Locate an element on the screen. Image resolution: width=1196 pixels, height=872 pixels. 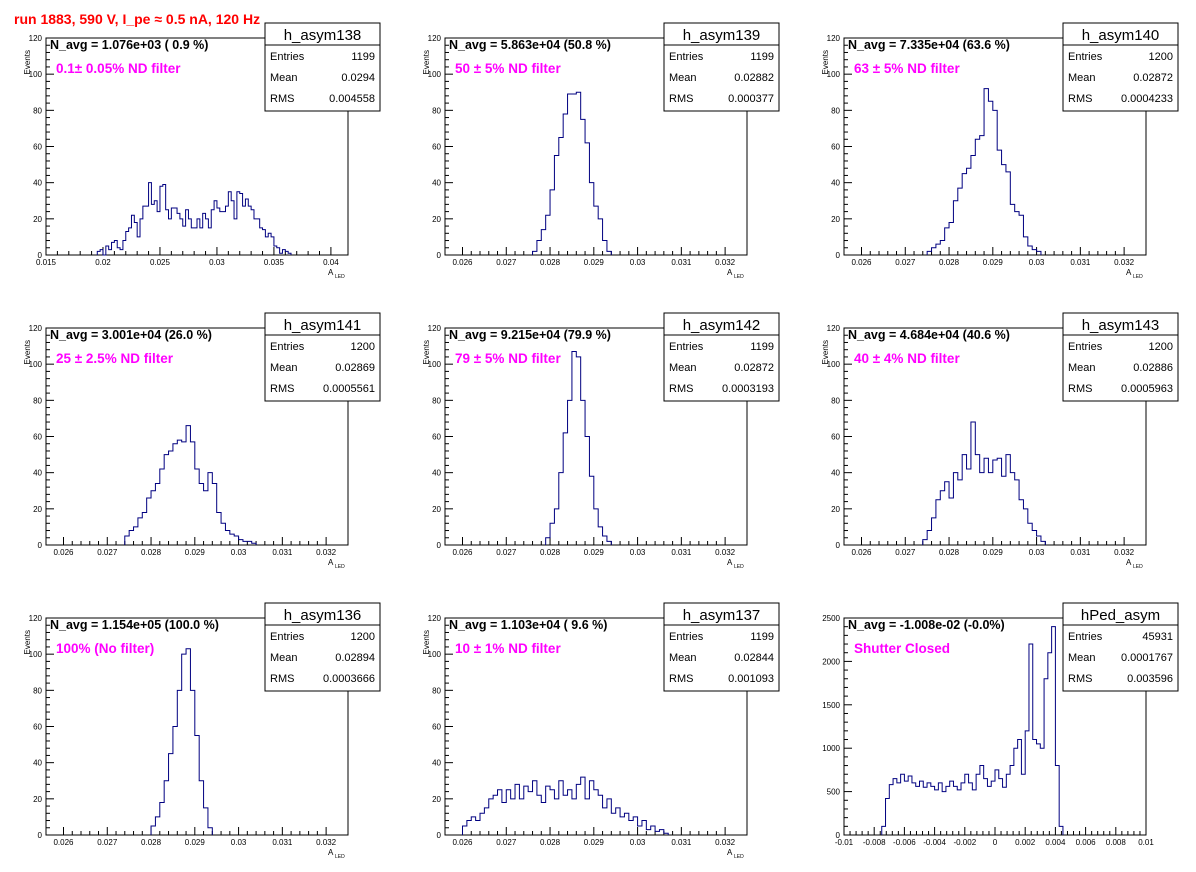
stat-value-mean: 0.02882 is located at coordinates (754, 78).